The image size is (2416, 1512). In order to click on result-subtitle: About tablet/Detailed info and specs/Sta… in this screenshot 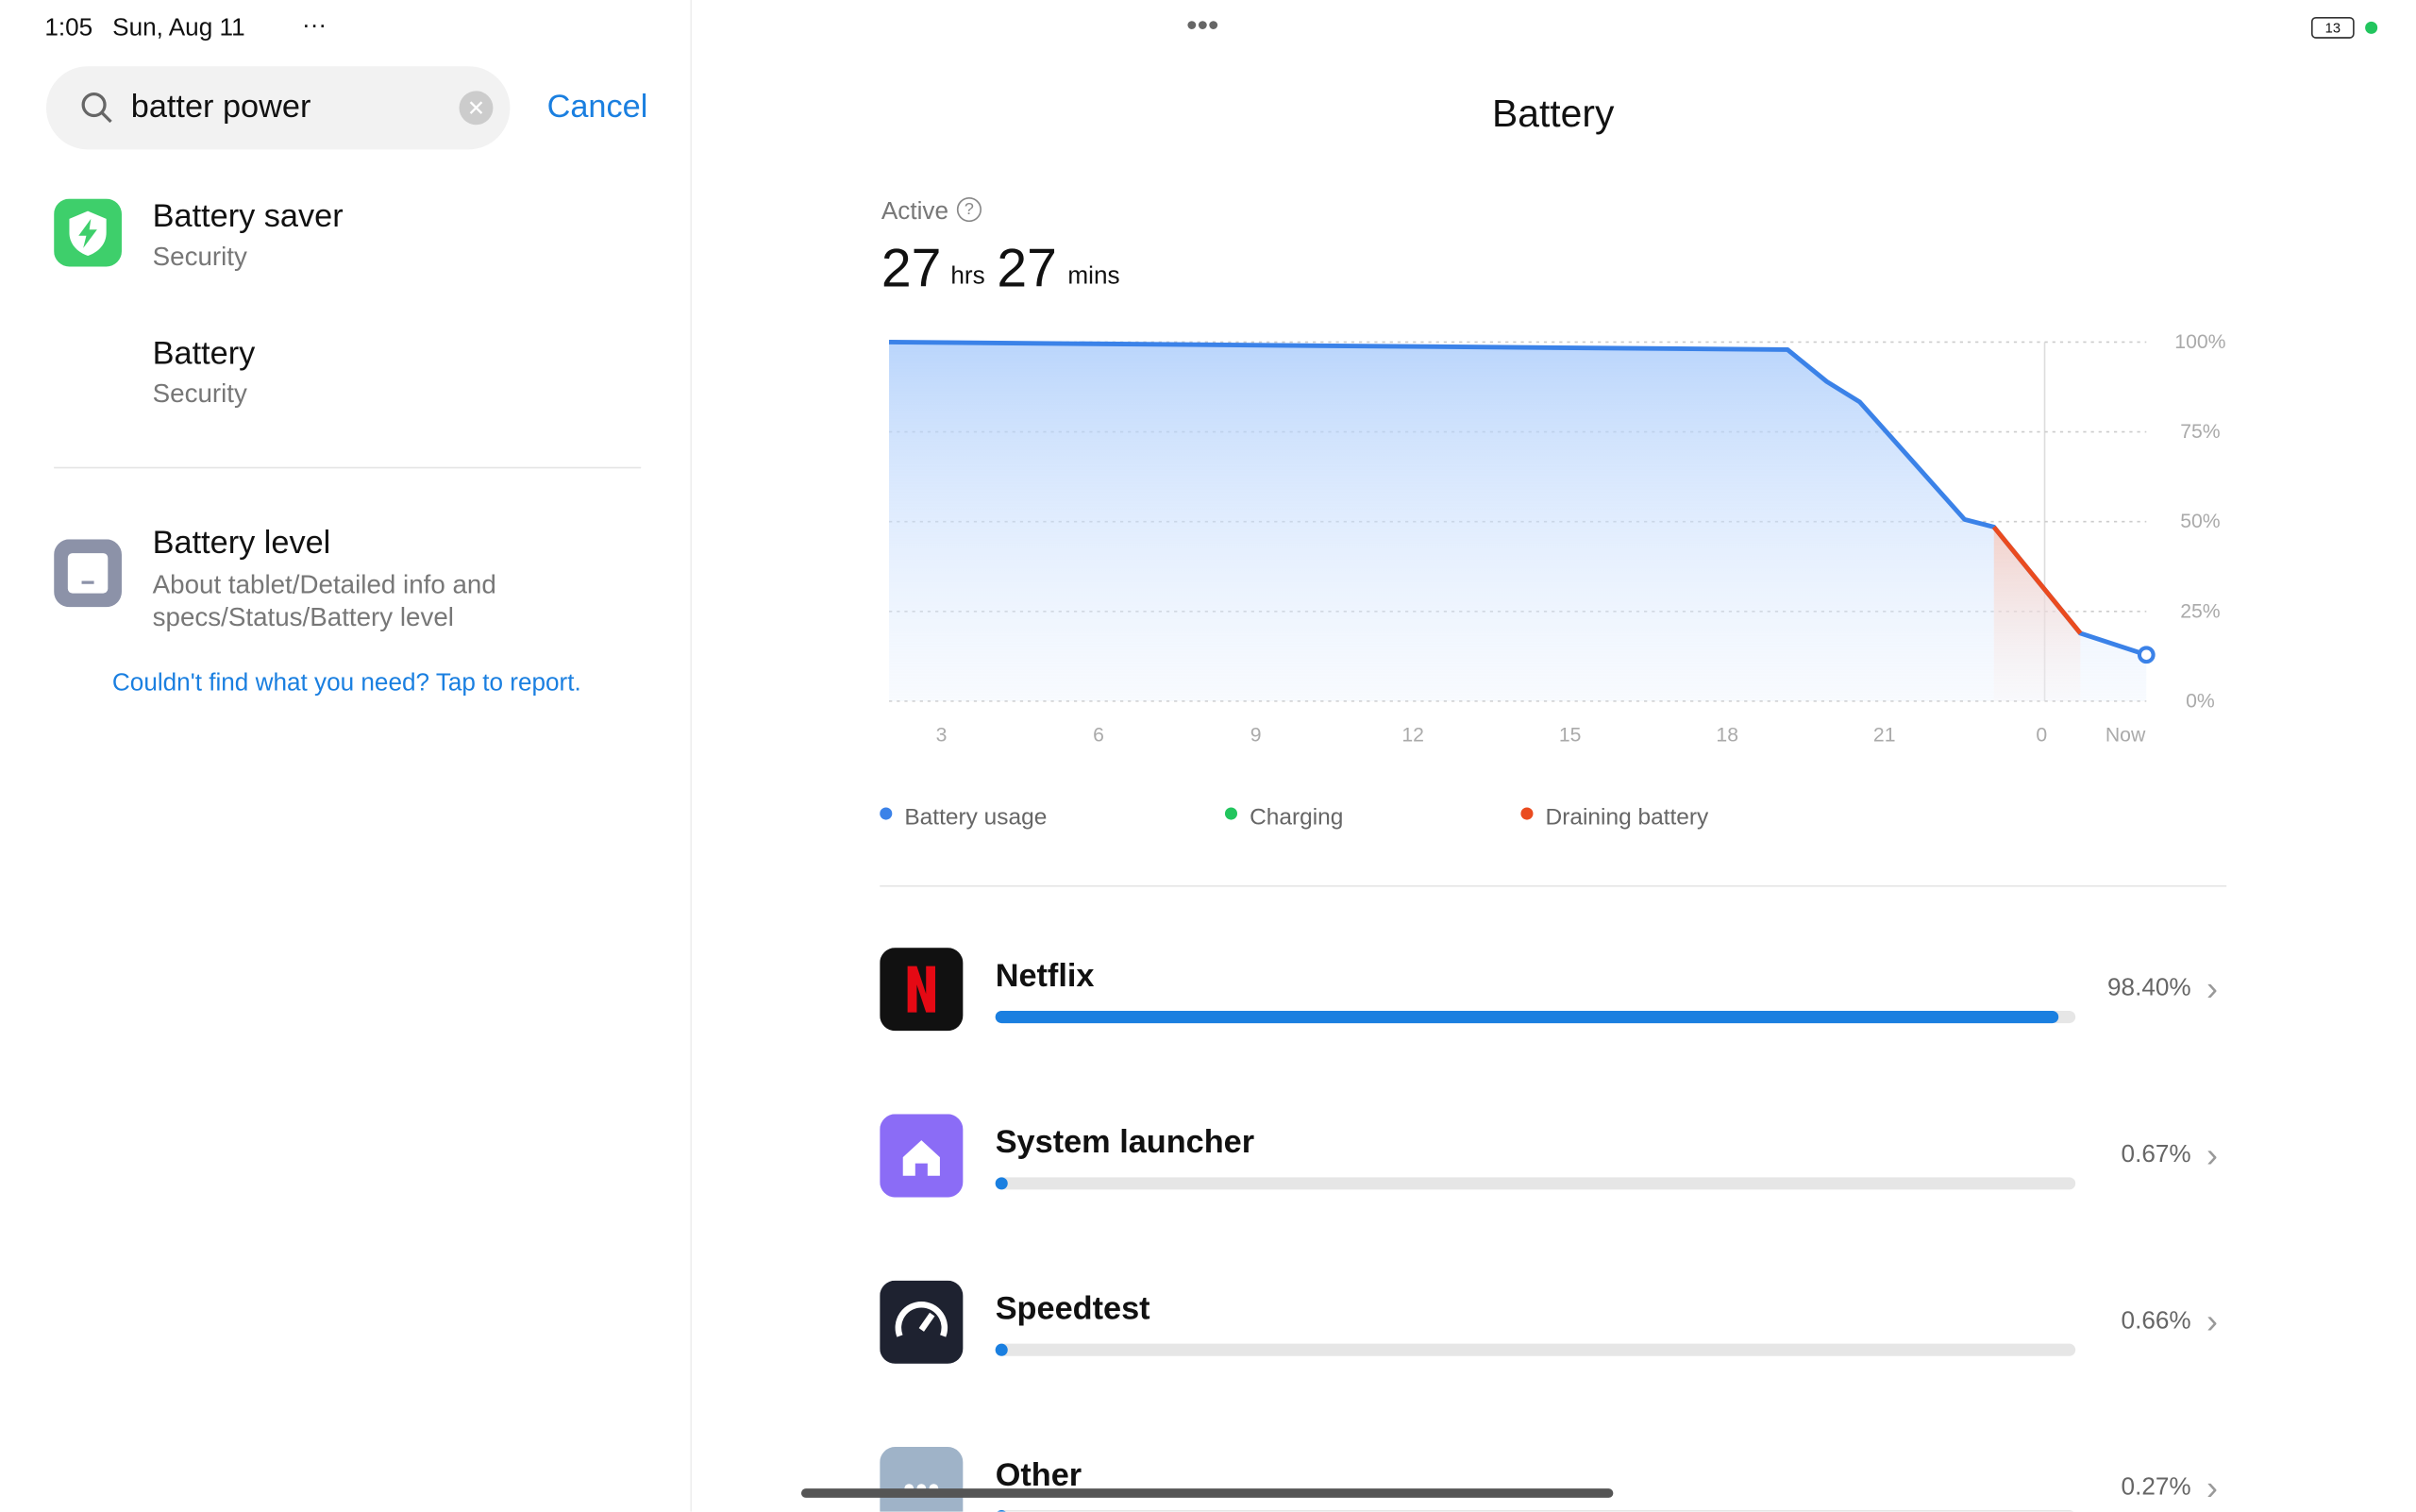, I will do `click(324, 601)`.